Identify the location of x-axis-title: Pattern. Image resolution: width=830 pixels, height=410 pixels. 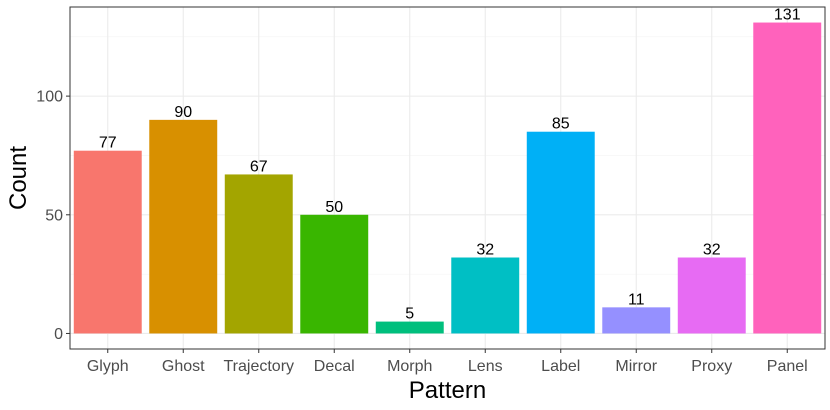
(447, 390).